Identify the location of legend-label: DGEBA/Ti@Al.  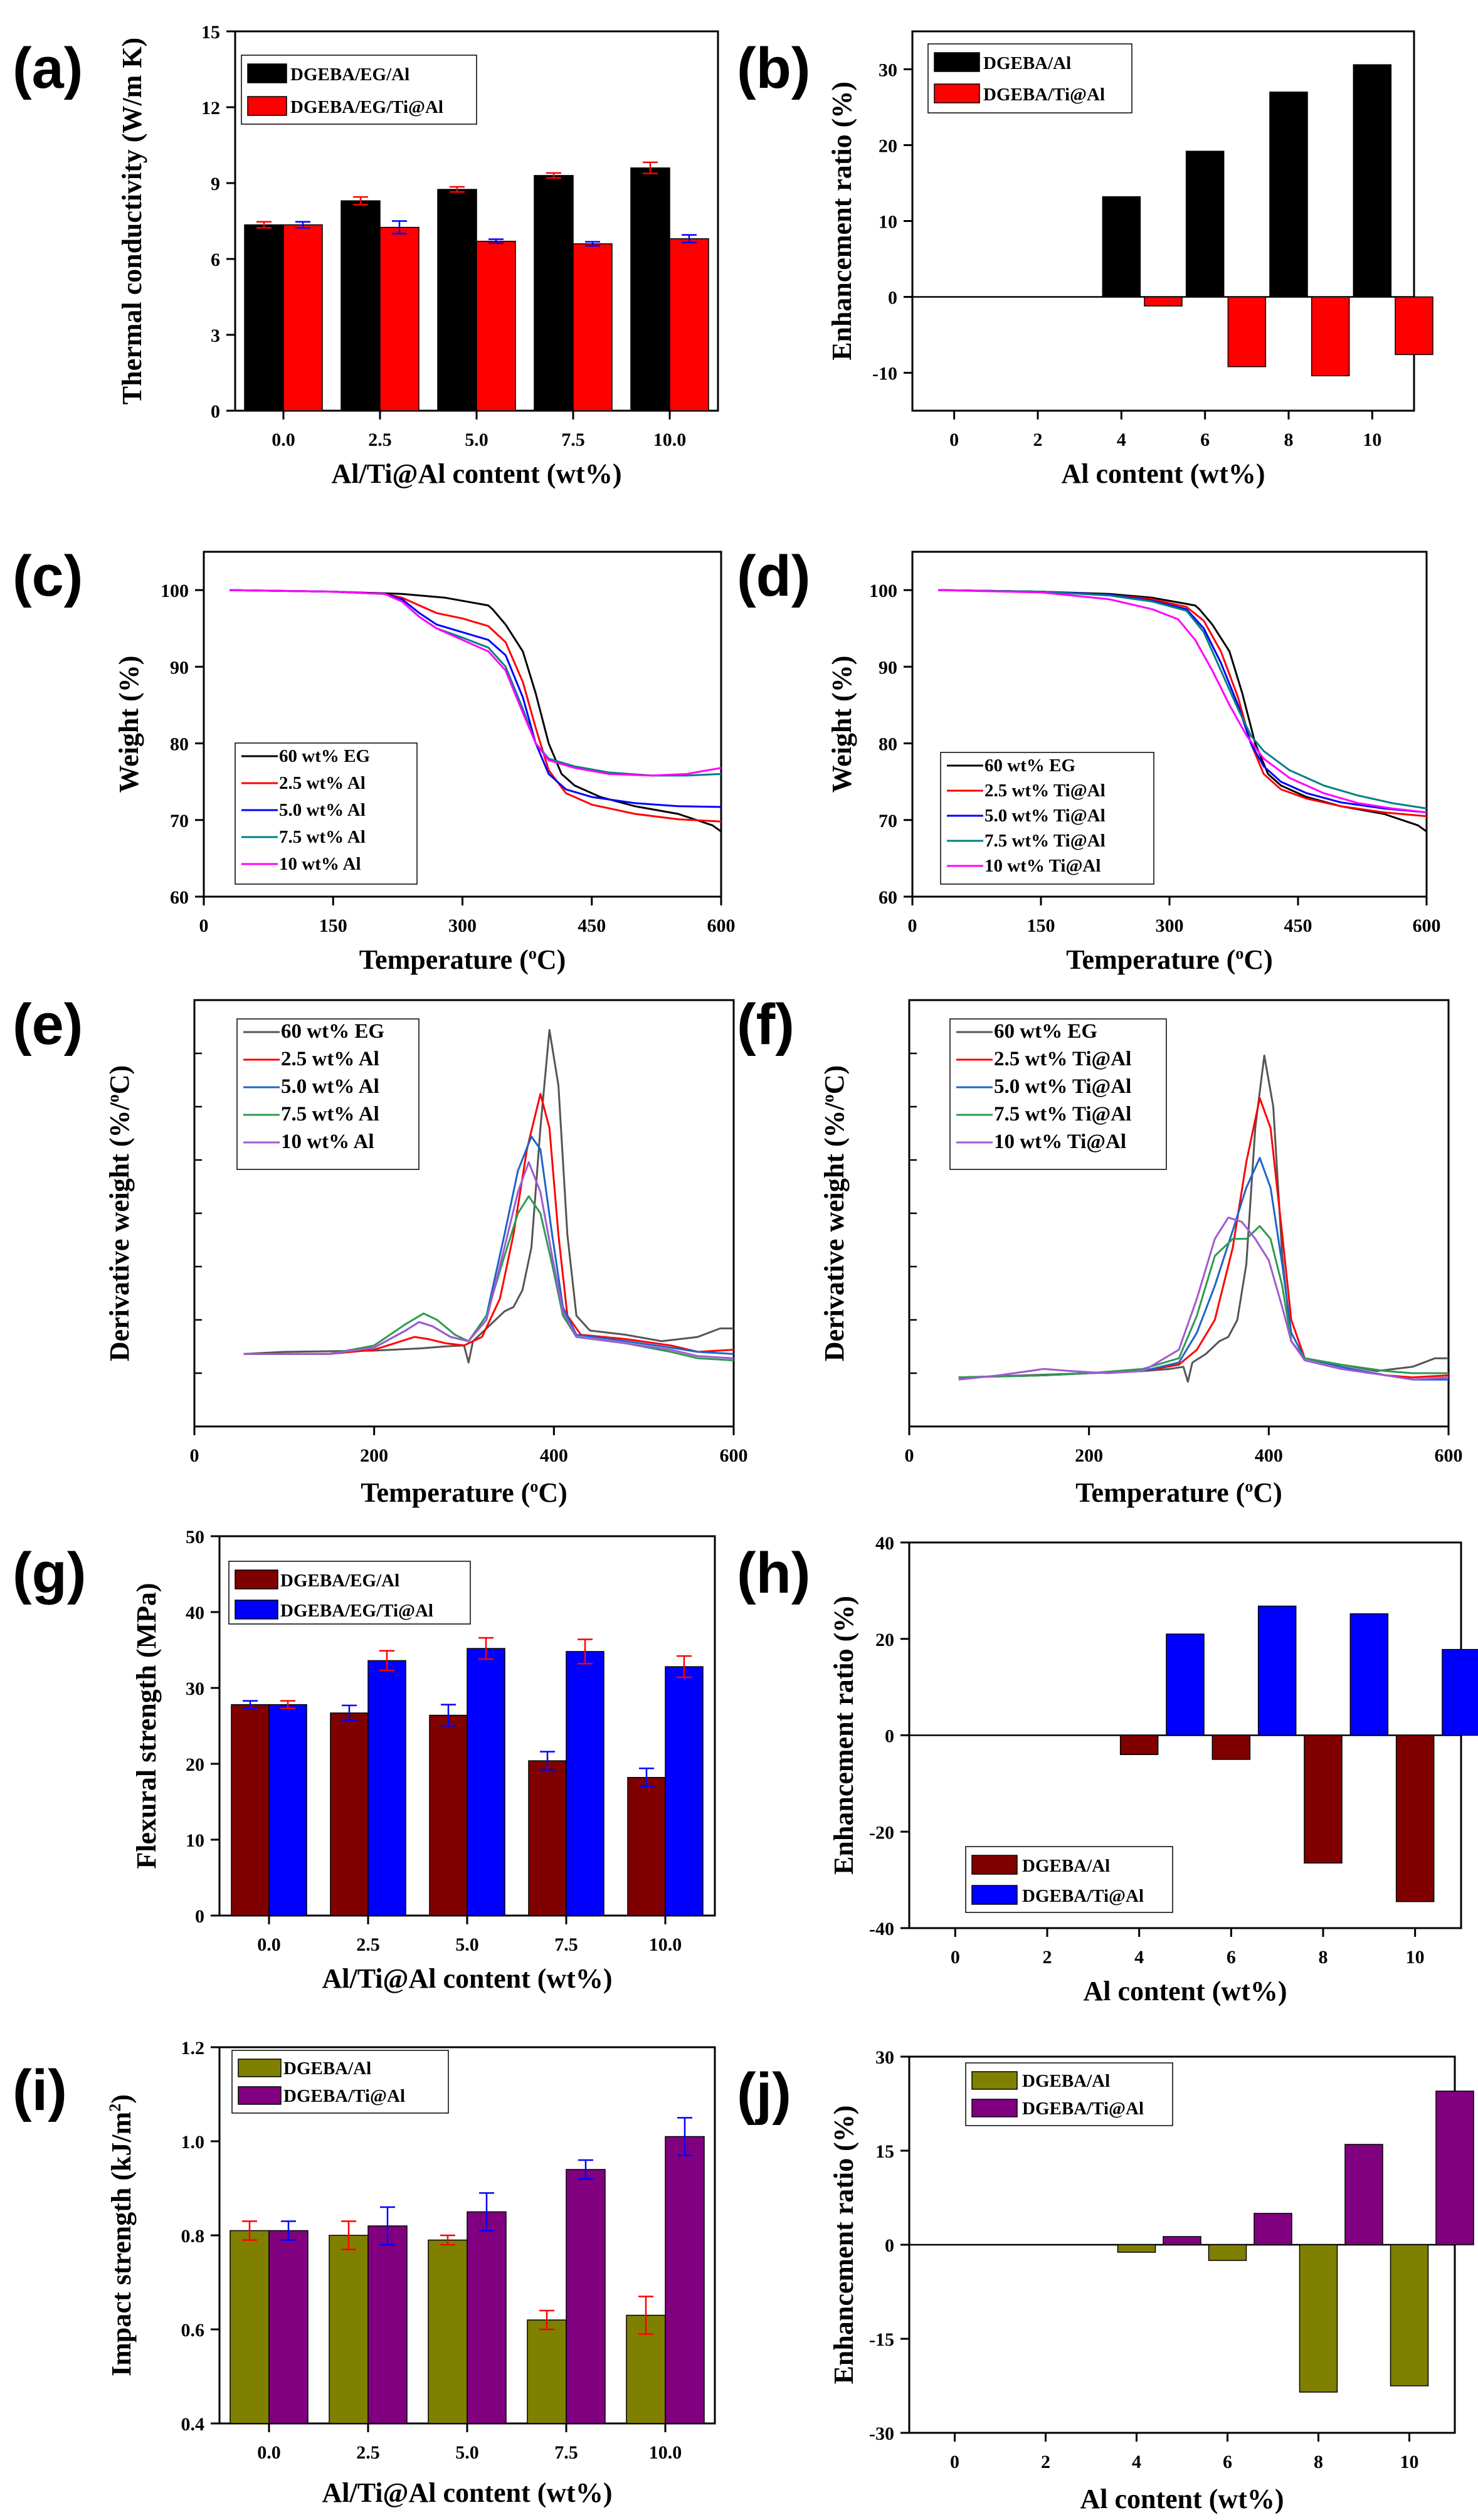
(1083, 2109).